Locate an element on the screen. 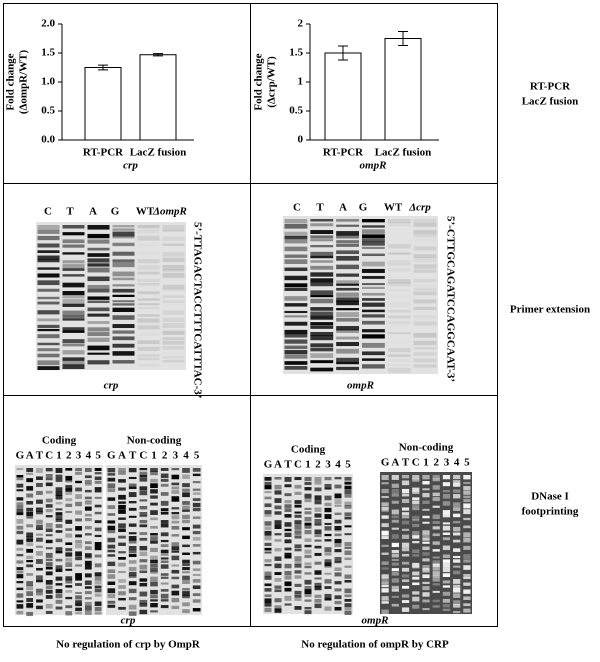  sequence: 5’-CTTGCAGATCCAGGCAAT-3’ is located at coordinates (450, 299).